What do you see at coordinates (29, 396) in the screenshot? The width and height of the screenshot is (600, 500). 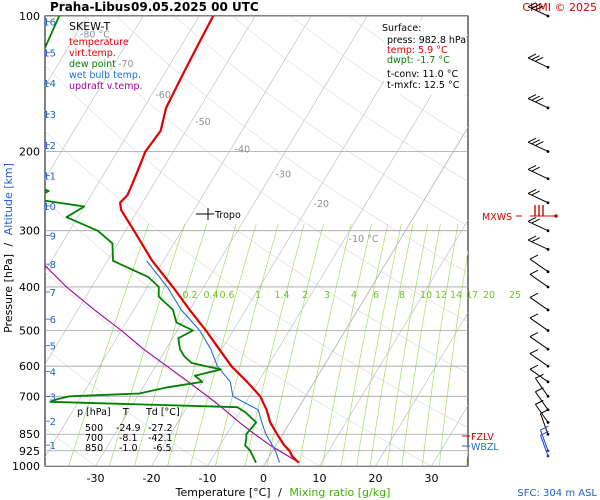 I see `pressure-tick-label: 700` at bounding box center [29, 396].